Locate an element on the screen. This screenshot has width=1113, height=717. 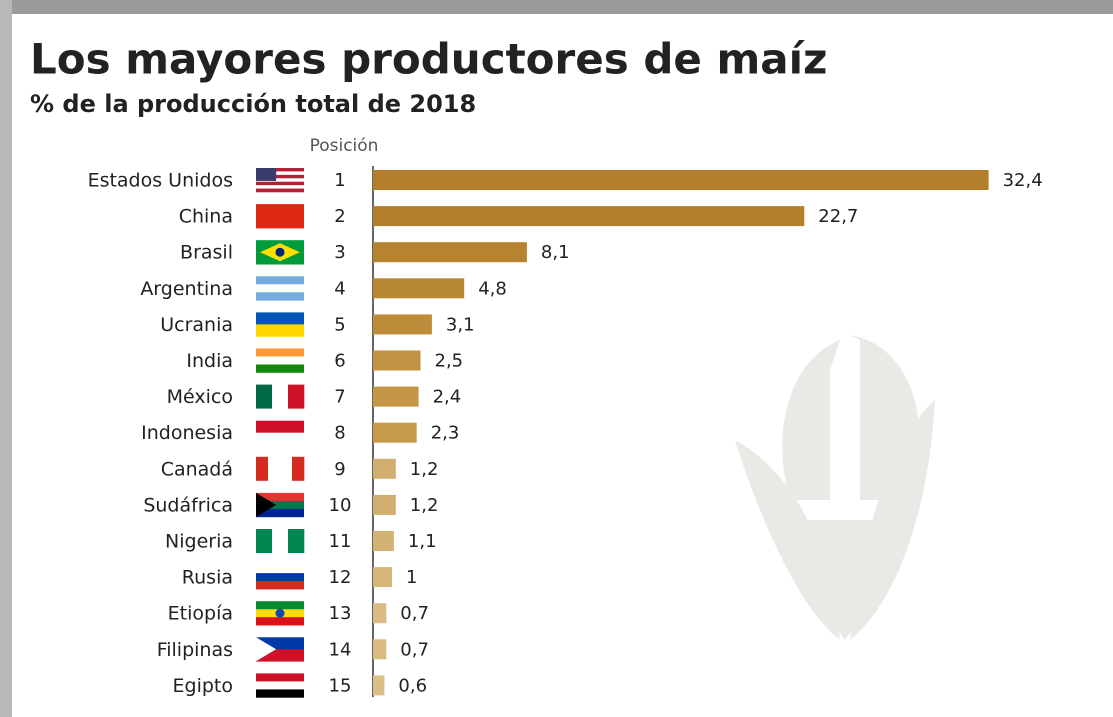
value-label: 1 is located at coordinates (411, 577).